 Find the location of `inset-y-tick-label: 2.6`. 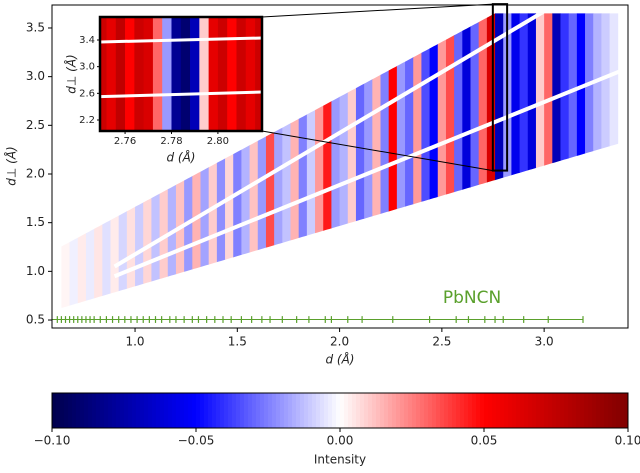

inset-y-tick-label: 2.6 is located at coordinates (87, 93).